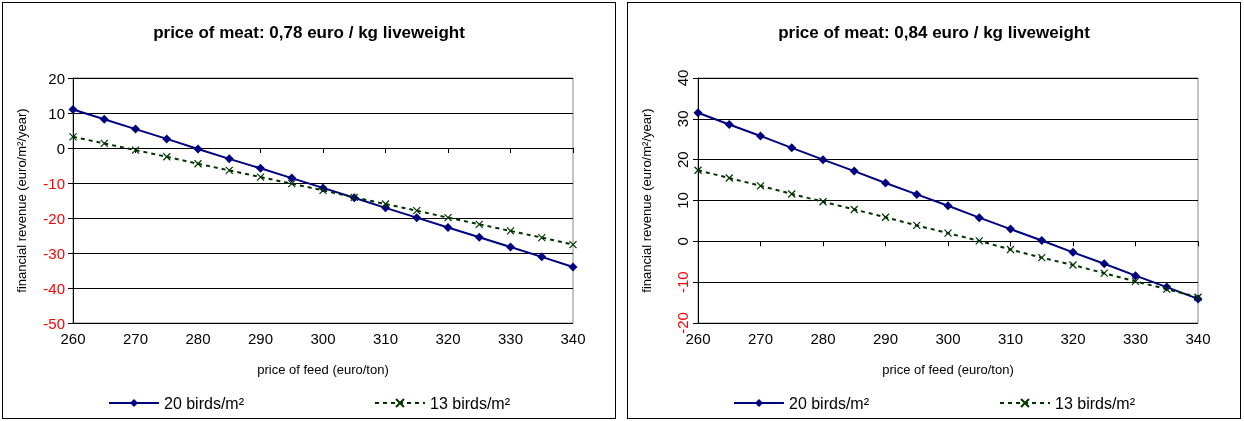  I want to click on y-tick-label: -50, so click(54, 323).